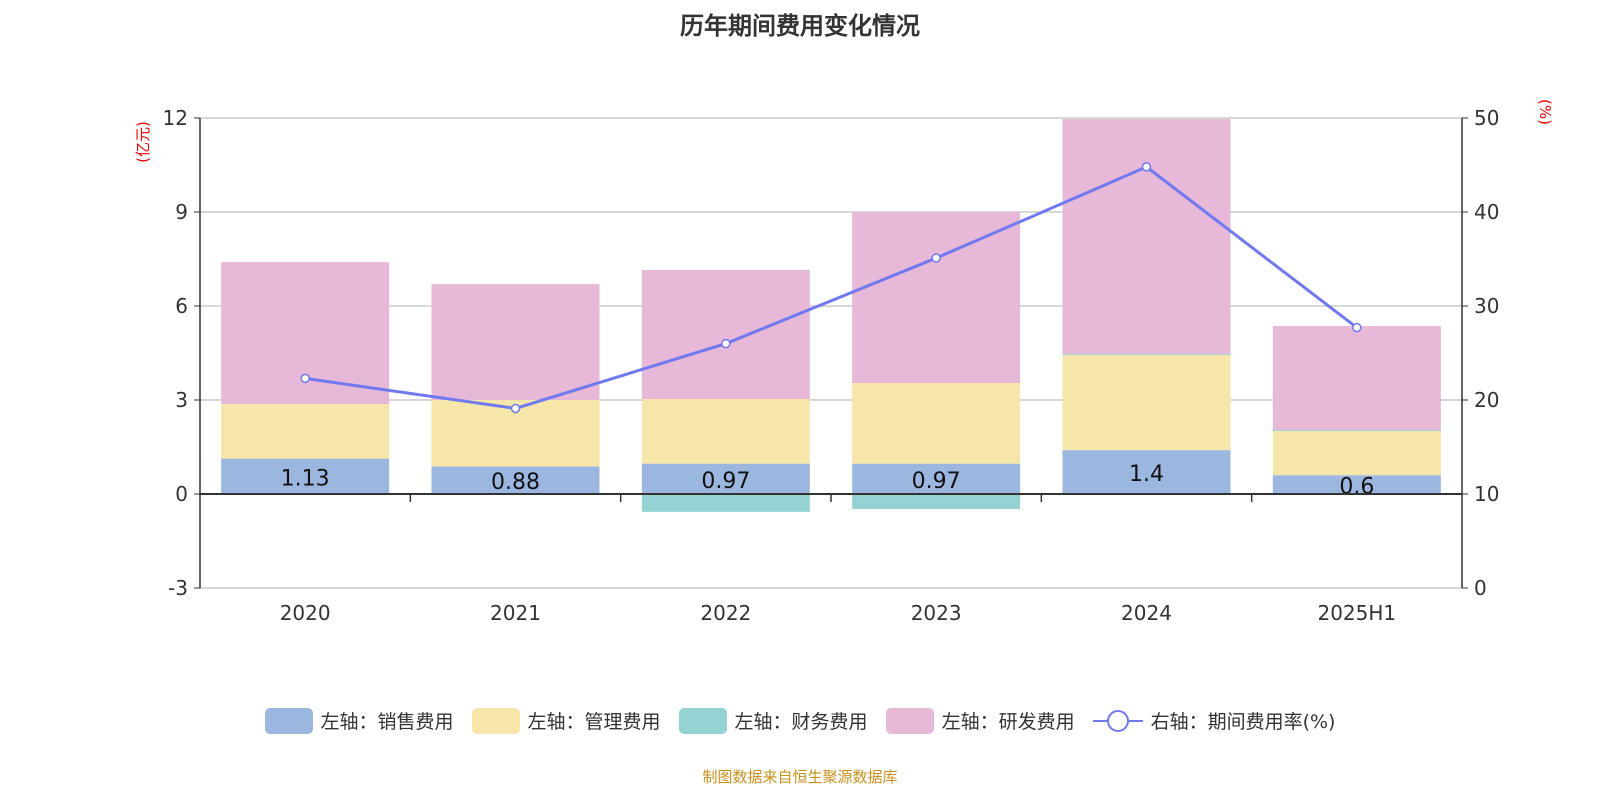 The height and width of the screenshot is (800, 1600). What do you see at coordinates (725, 613) in the screenshot?
I see `x-tick-label: 2022` at bounding box center [725, 613].